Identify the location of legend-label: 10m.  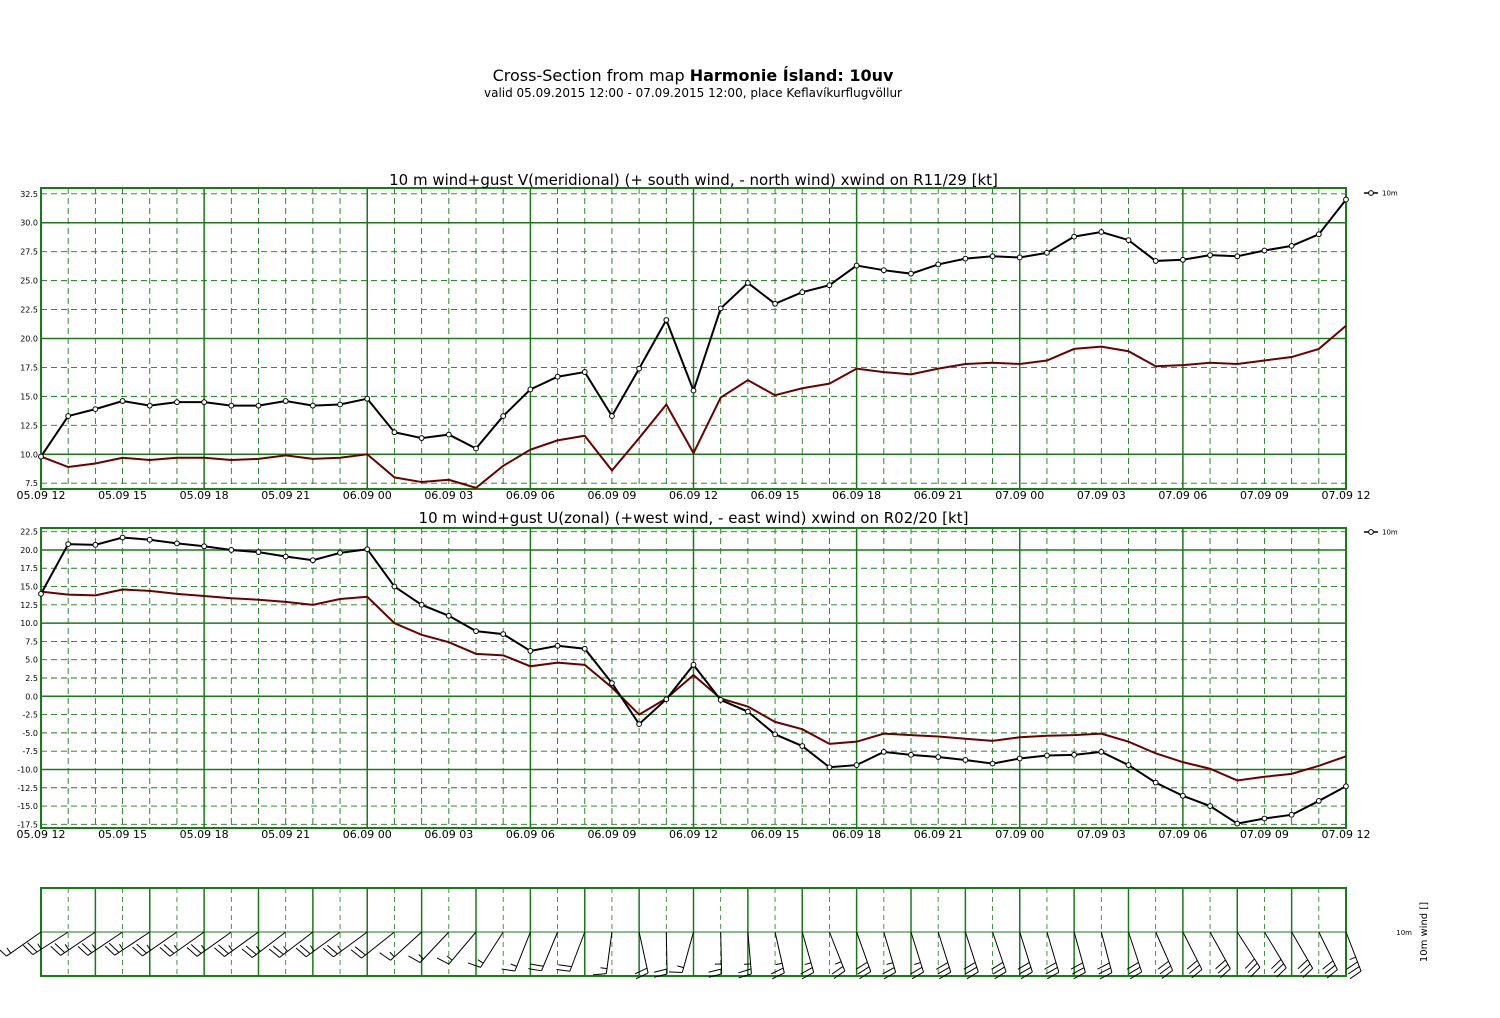
(1390, 533).